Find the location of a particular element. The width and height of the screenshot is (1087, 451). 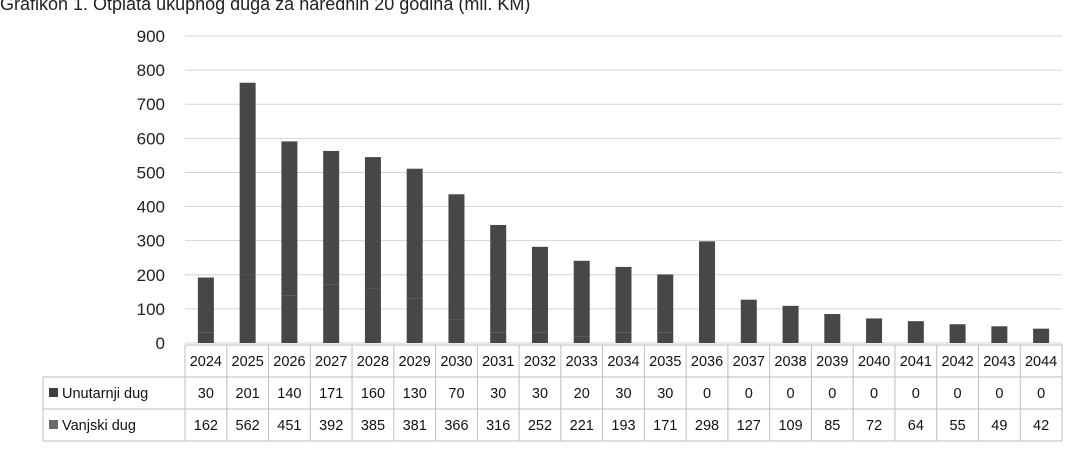

y-tick-label: 0 is located at coordinates (160, 343).